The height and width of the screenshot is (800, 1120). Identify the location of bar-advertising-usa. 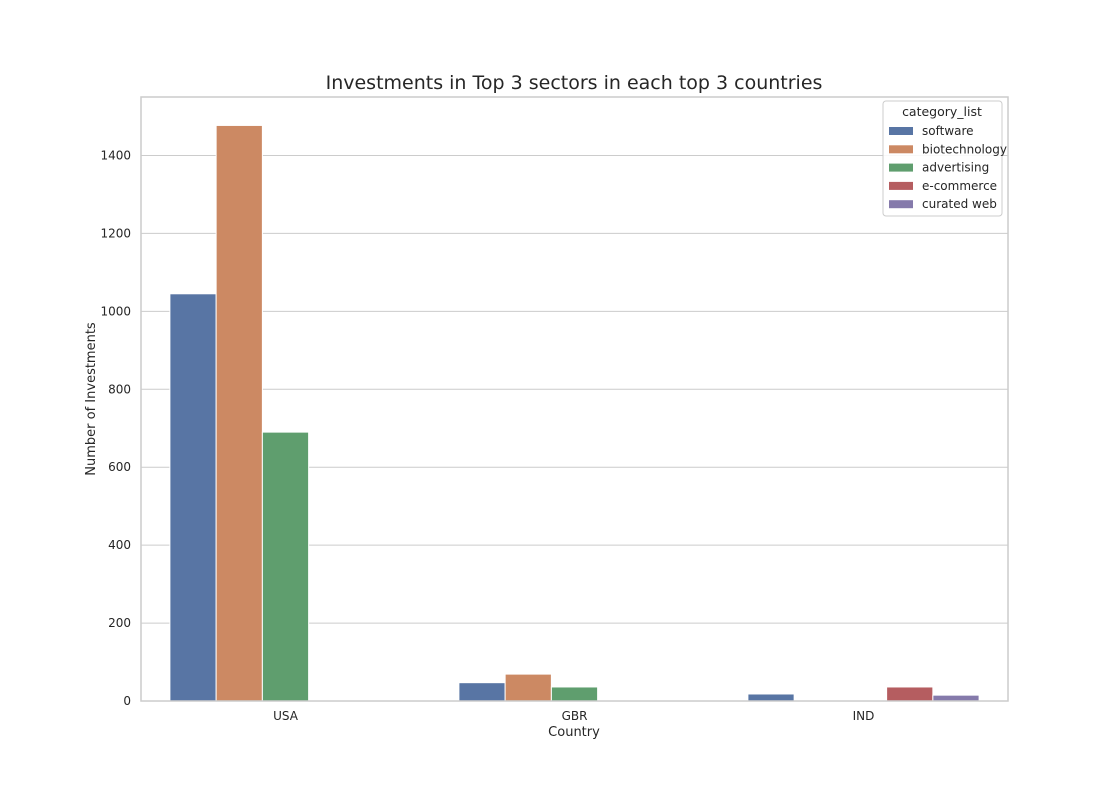
(285, 566).